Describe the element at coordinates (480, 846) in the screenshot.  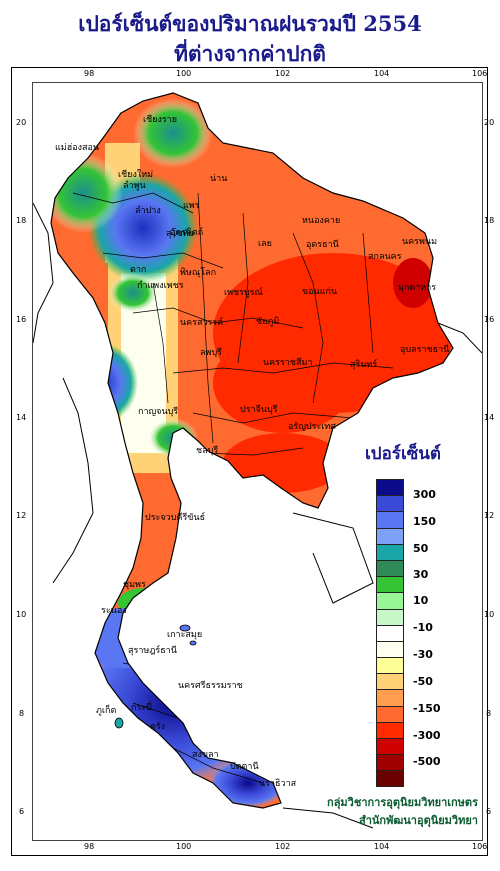
I see `lon-tick-bottom: 106` at that location.